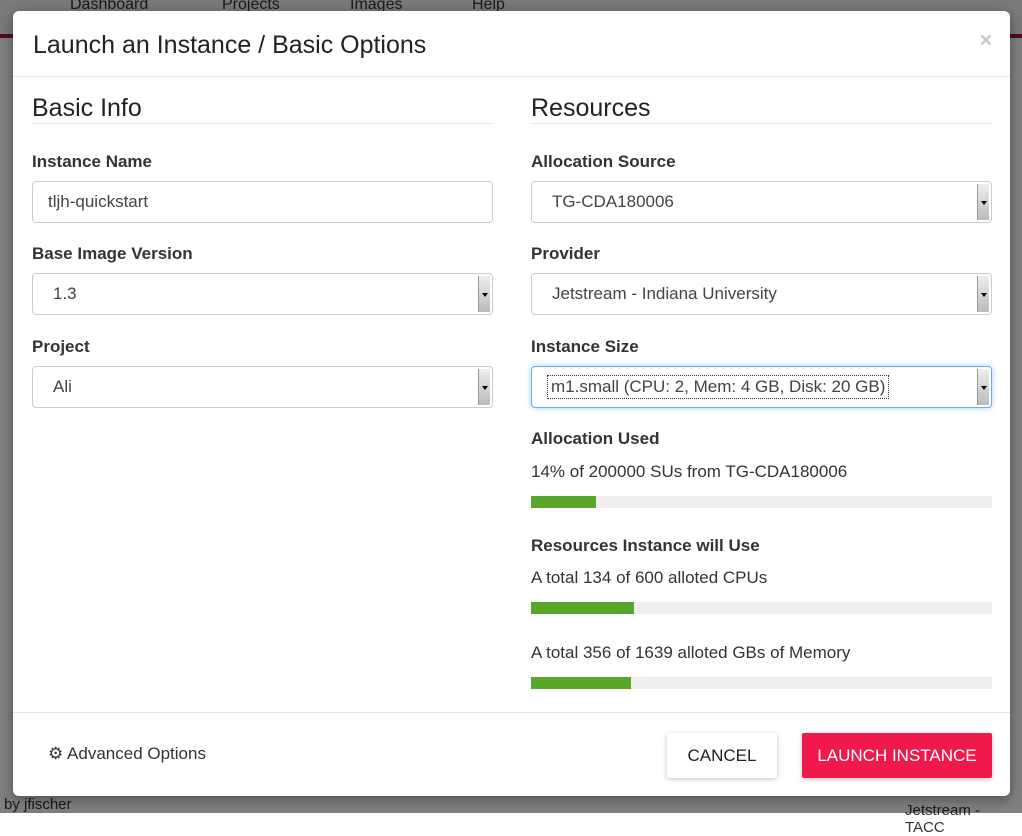 Image resolution: width=1022 pixels, height=836 pixels. Describe the element at coordinates (65, 293) in the screenshot. I see `base-image-value: 1.3` at that location.